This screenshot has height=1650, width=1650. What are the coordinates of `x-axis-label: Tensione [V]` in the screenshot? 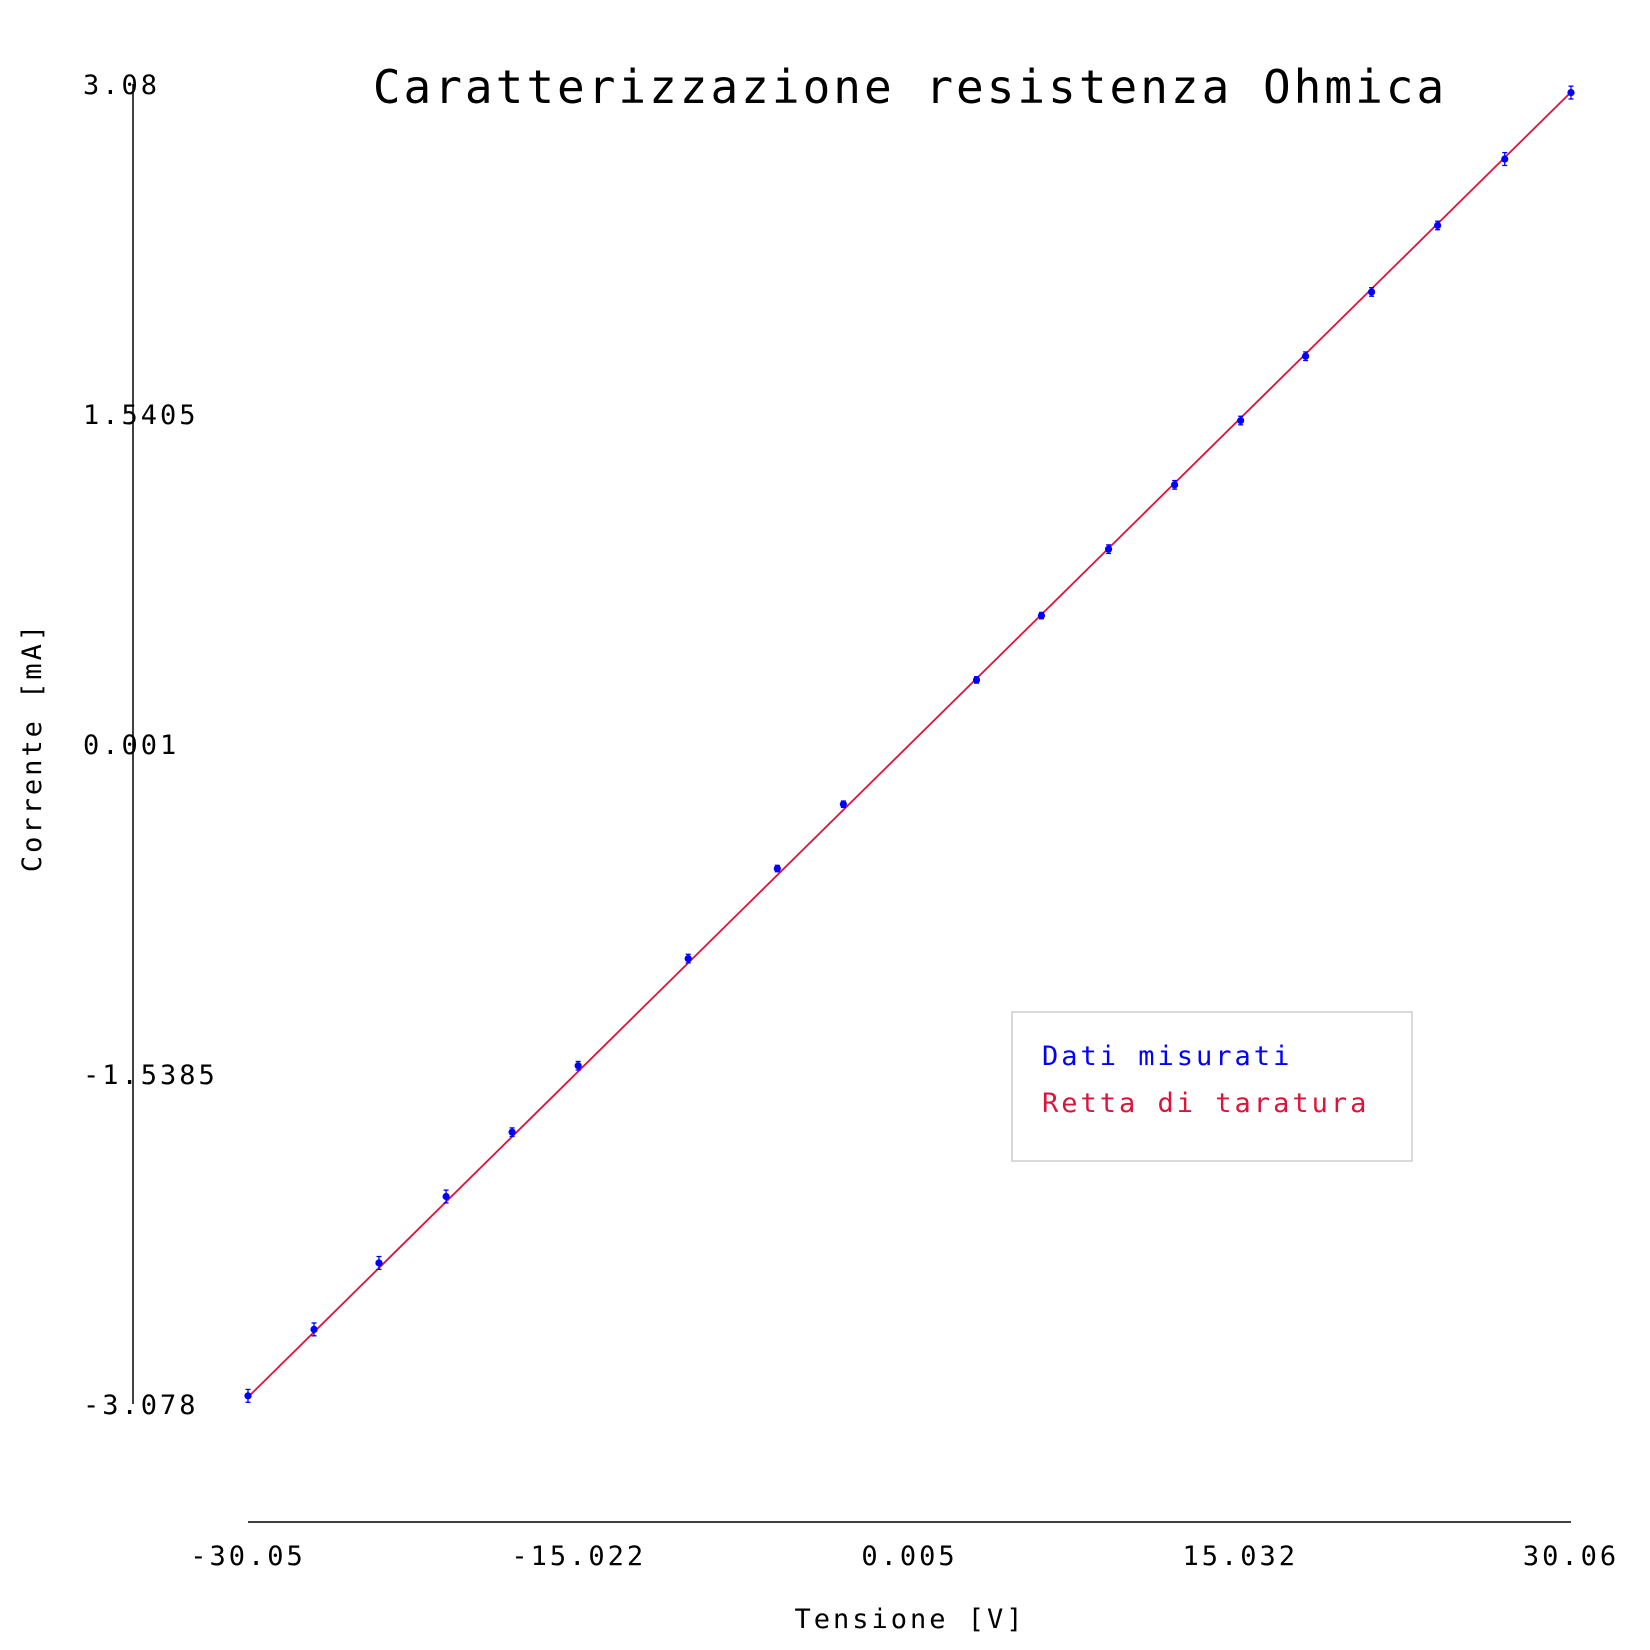 It's located at (909, 1619).